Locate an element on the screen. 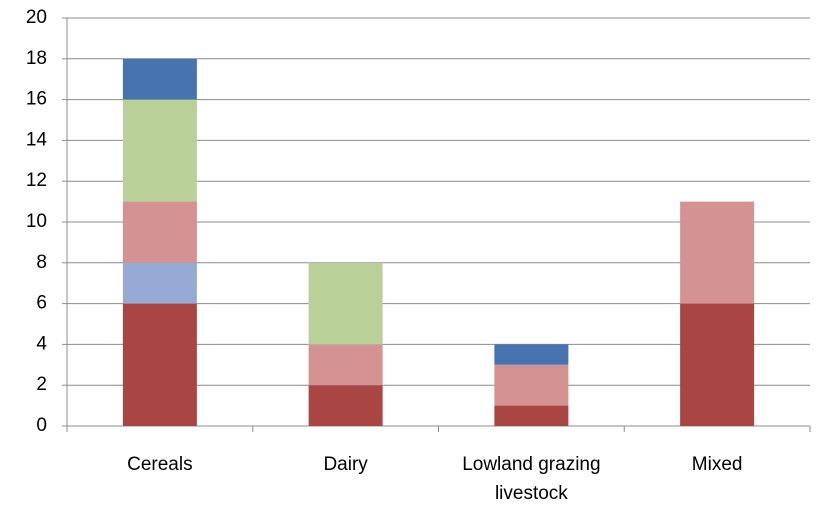 The height and width of the screenshot is (509, 819). x-tick-label: Lowland grazing livestock is located at coordinates (531, 479).